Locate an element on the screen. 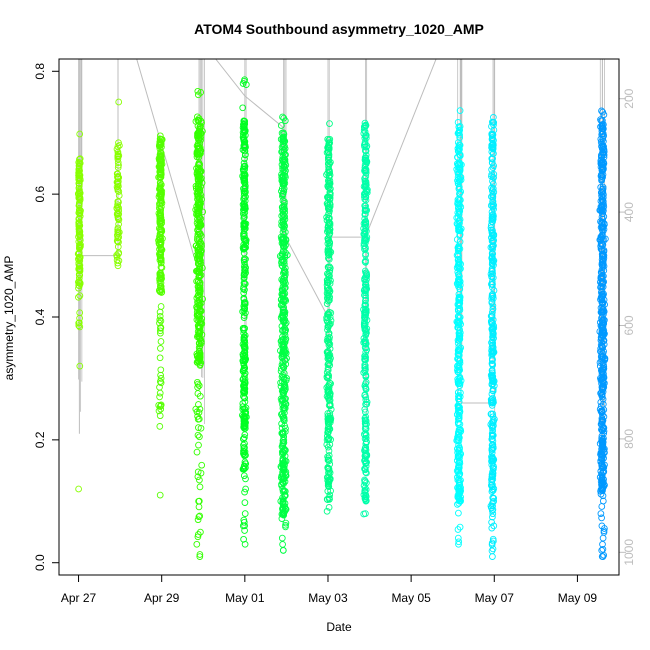  x-tick-label: Apr 27 is located at coordinates (79, 598).